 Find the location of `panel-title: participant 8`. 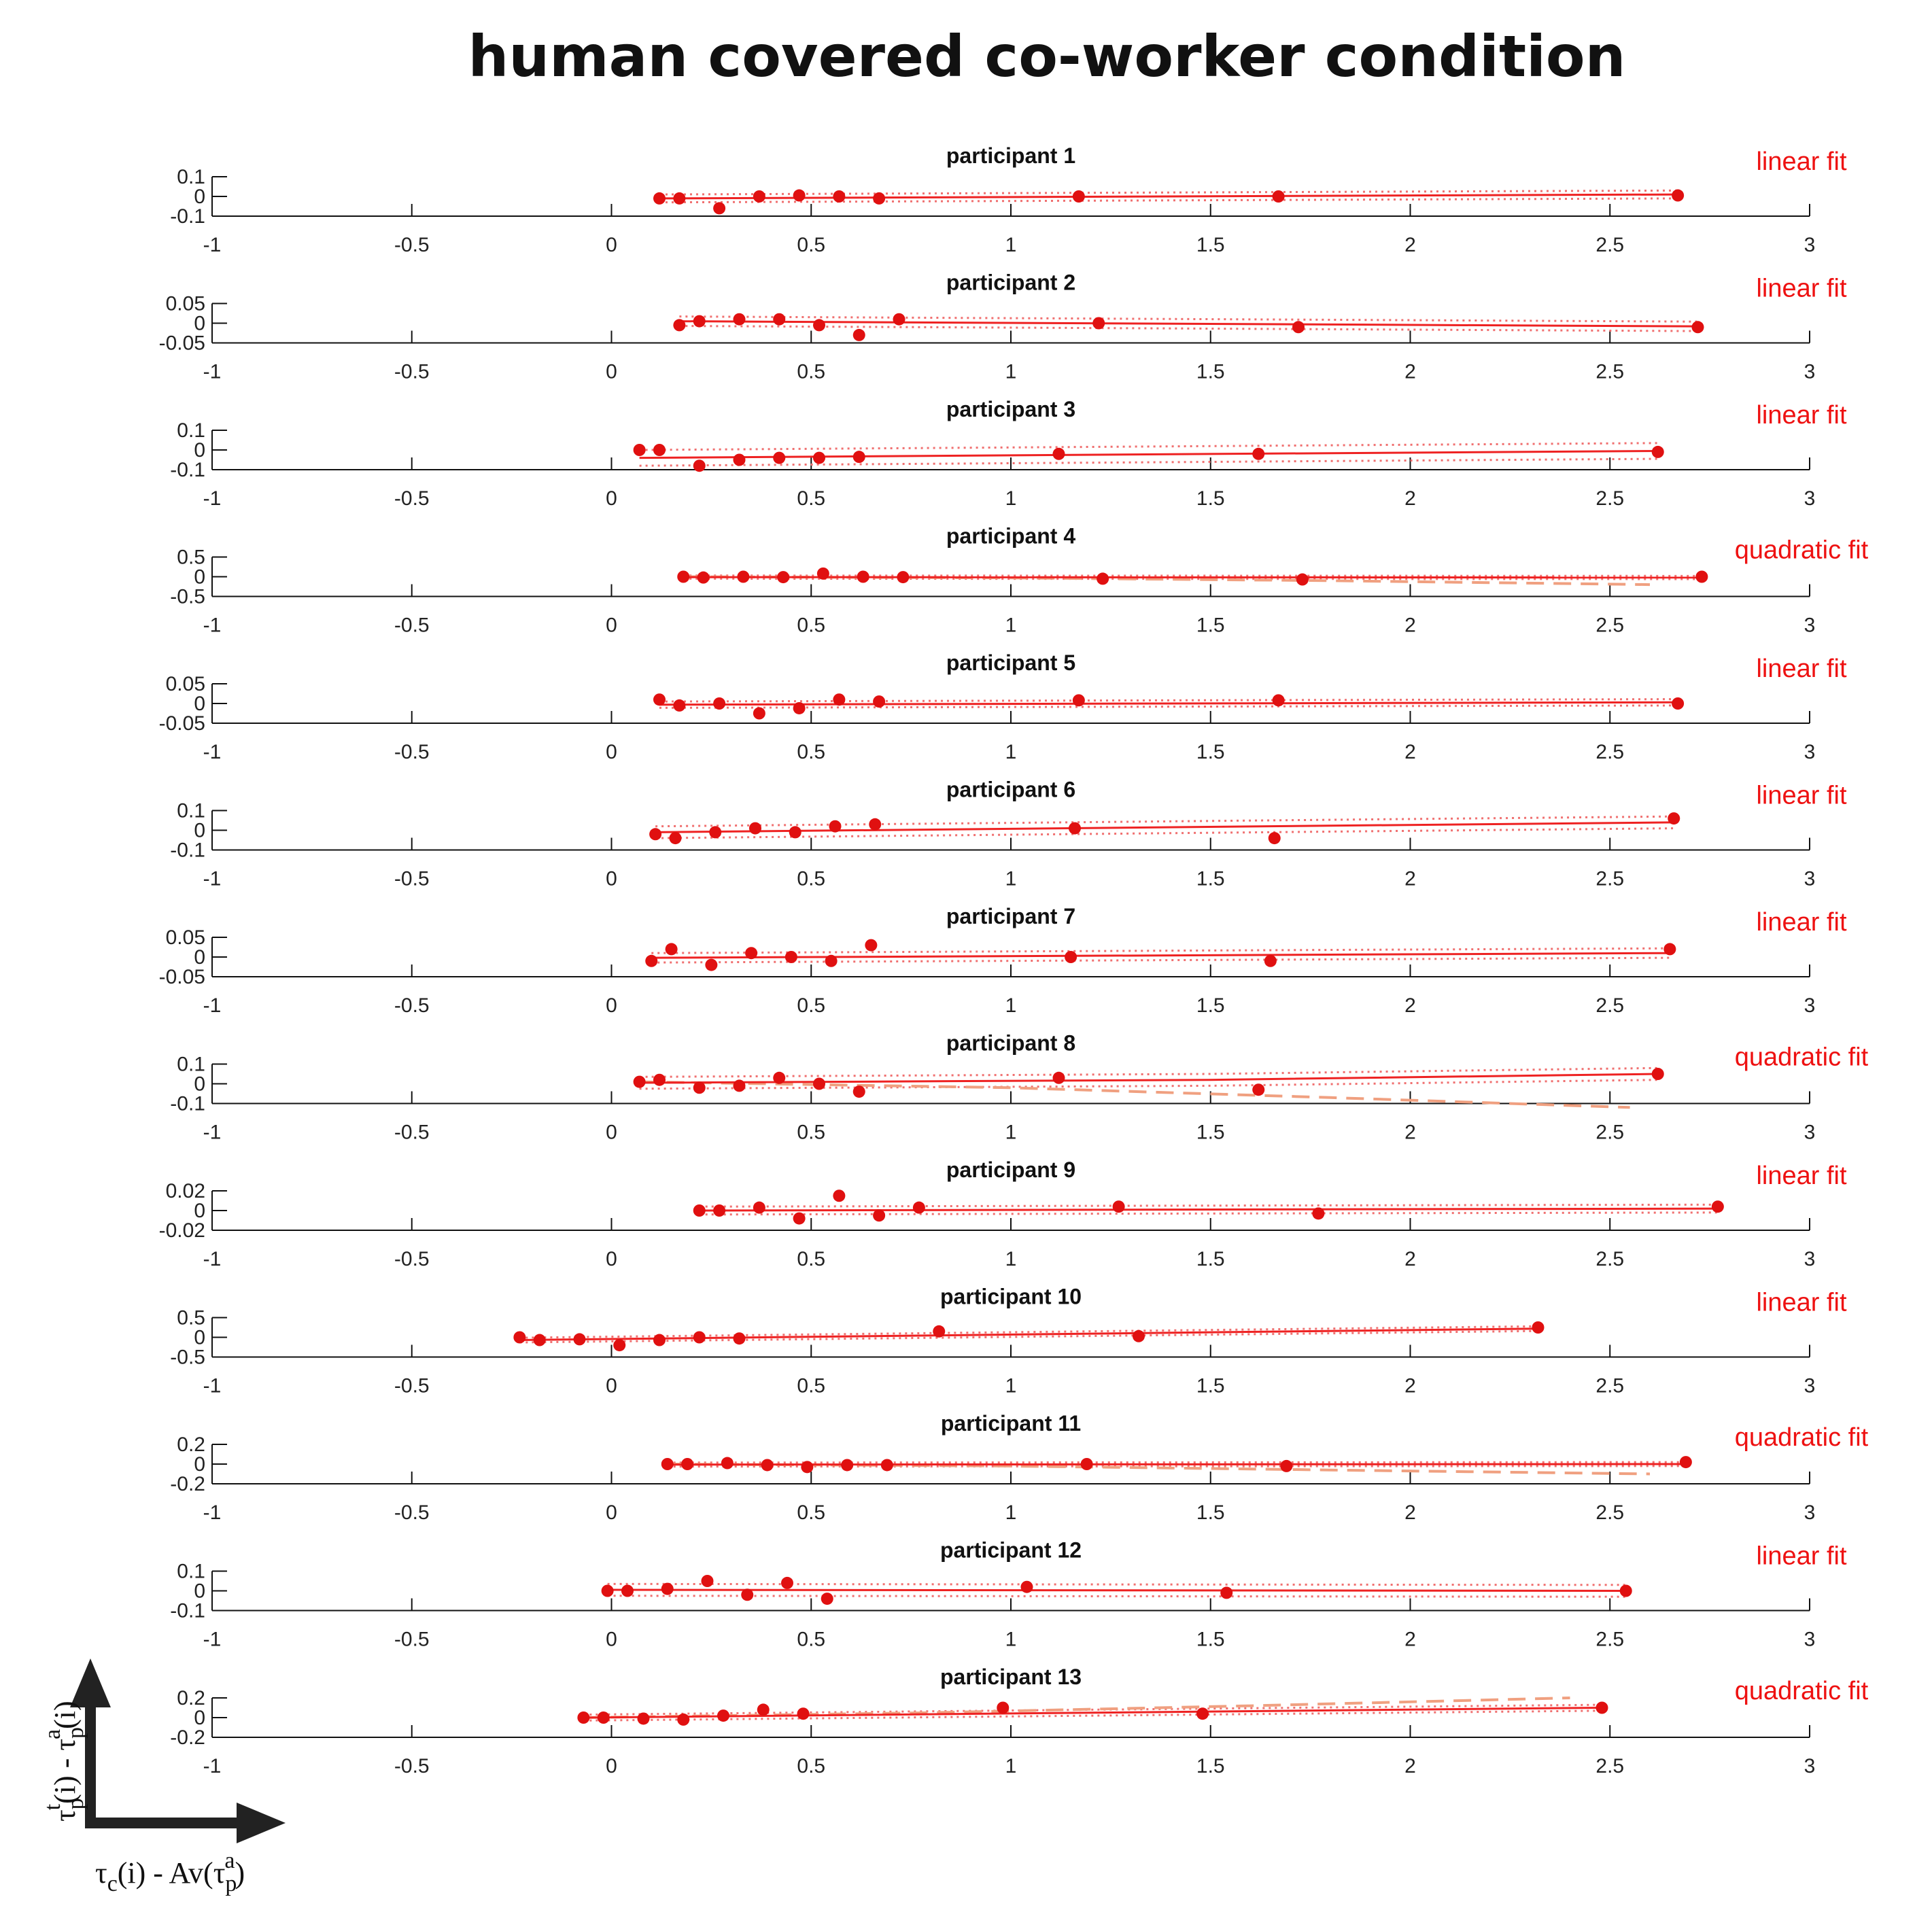

panel-title: participant 8 is located at coordinates (1010, 1043).